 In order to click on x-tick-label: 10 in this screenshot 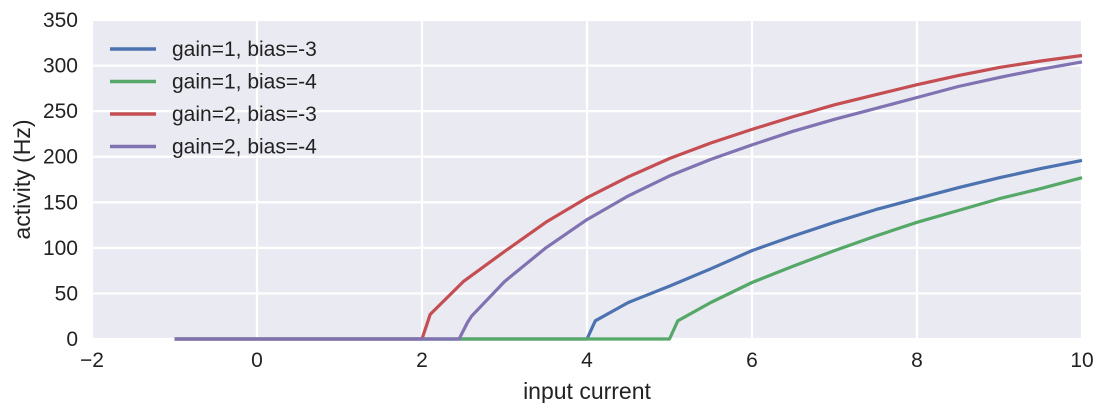, I will do `click(1081, 360)`.